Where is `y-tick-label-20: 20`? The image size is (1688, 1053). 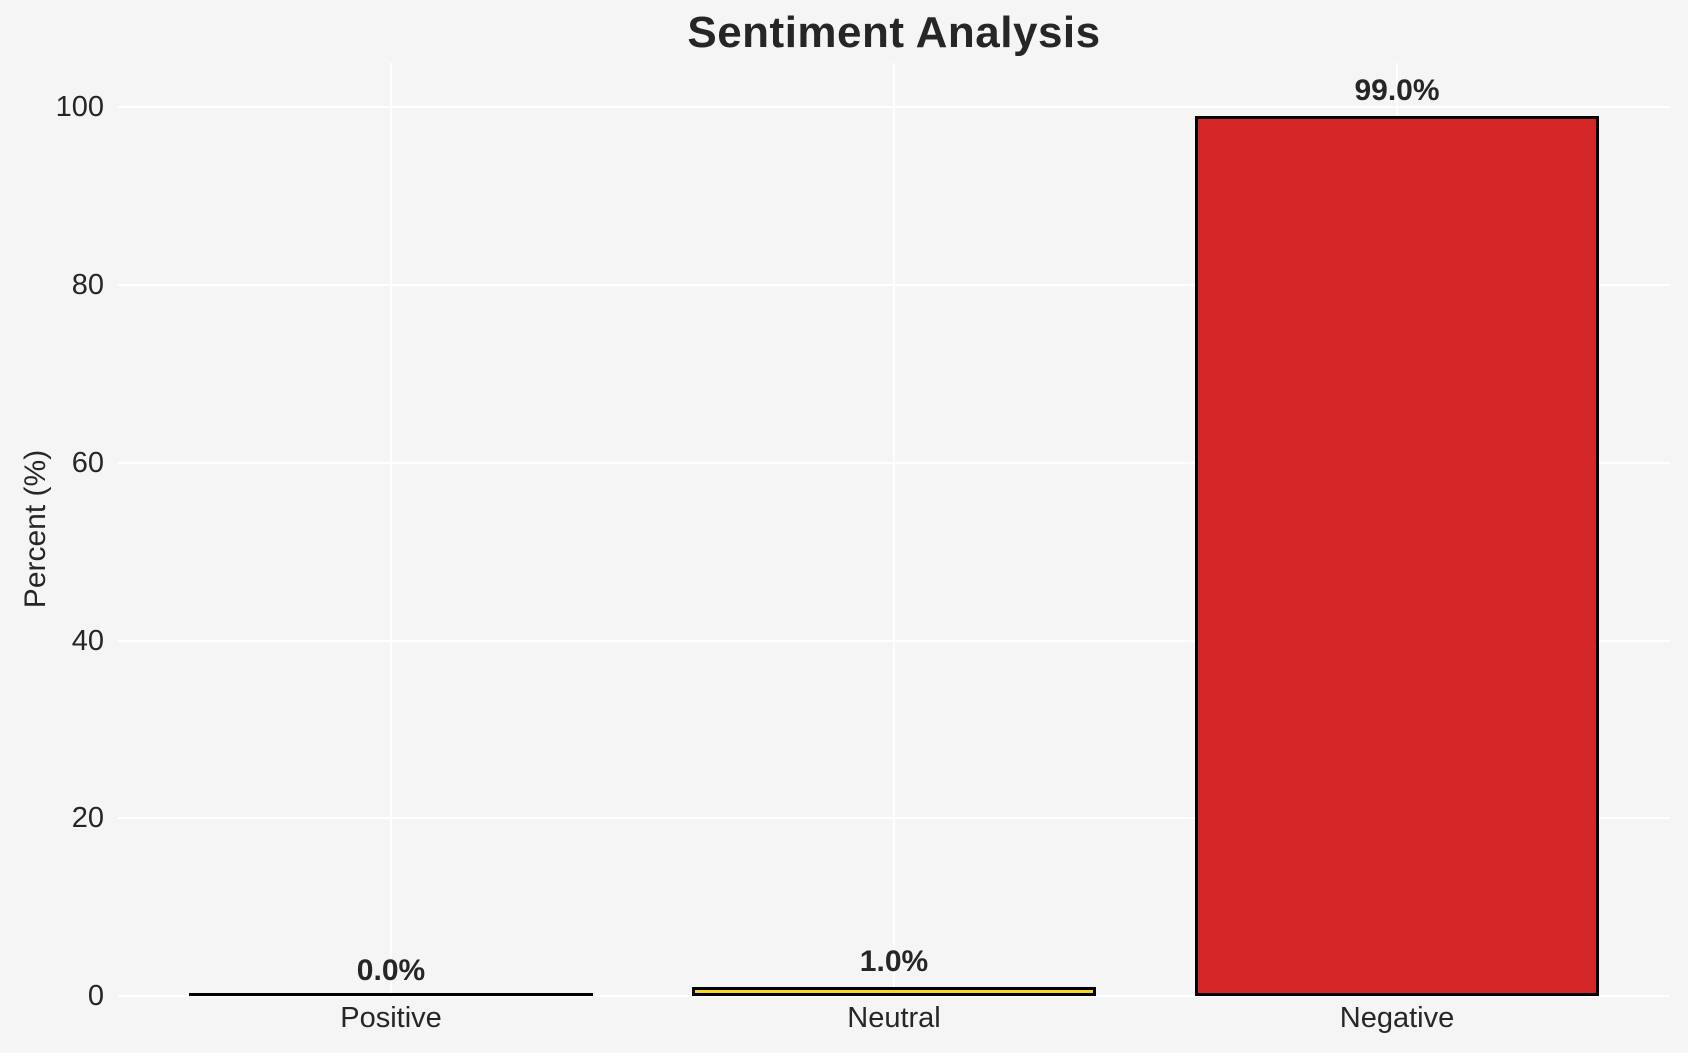 y-tick-label-20: 20 is located at coordinates (87, 818).